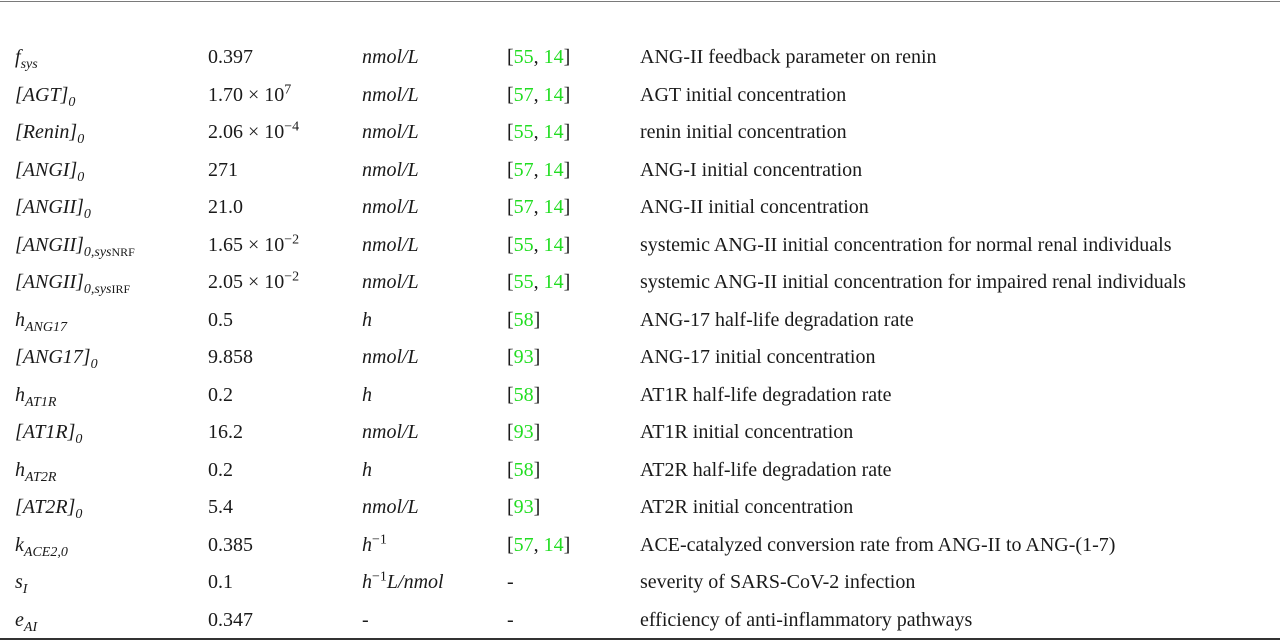  Describe the element at coordinates (104, 396) in the screenshot. I see `param-symbol: hAT1R` at that location.